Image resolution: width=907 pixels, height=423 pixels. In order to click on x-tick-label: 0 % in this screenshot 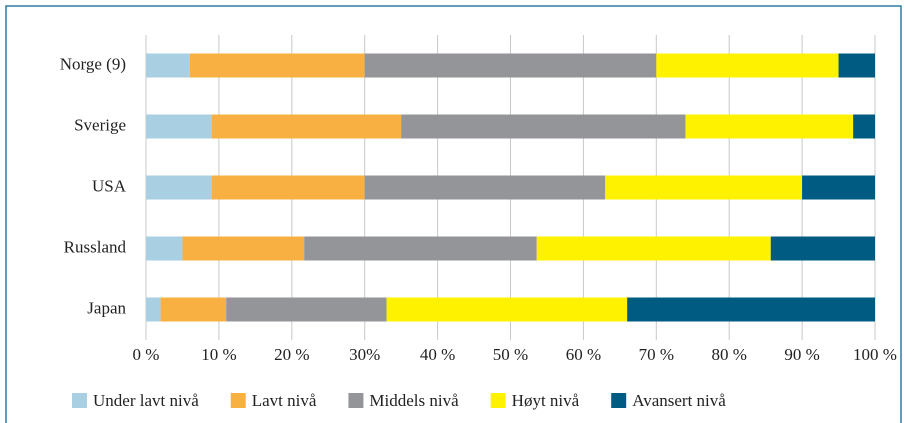, I will do `click(146, 354)`.